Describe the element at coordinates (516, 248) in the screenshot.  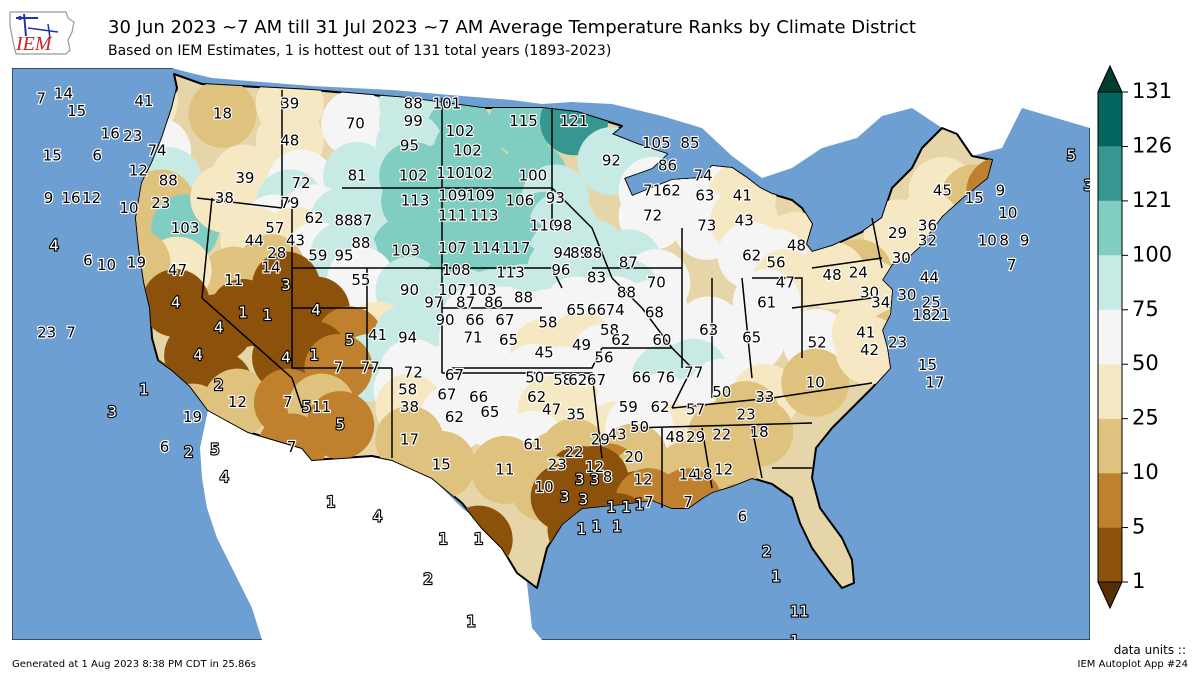
I see `rank-label: 117` at that location.